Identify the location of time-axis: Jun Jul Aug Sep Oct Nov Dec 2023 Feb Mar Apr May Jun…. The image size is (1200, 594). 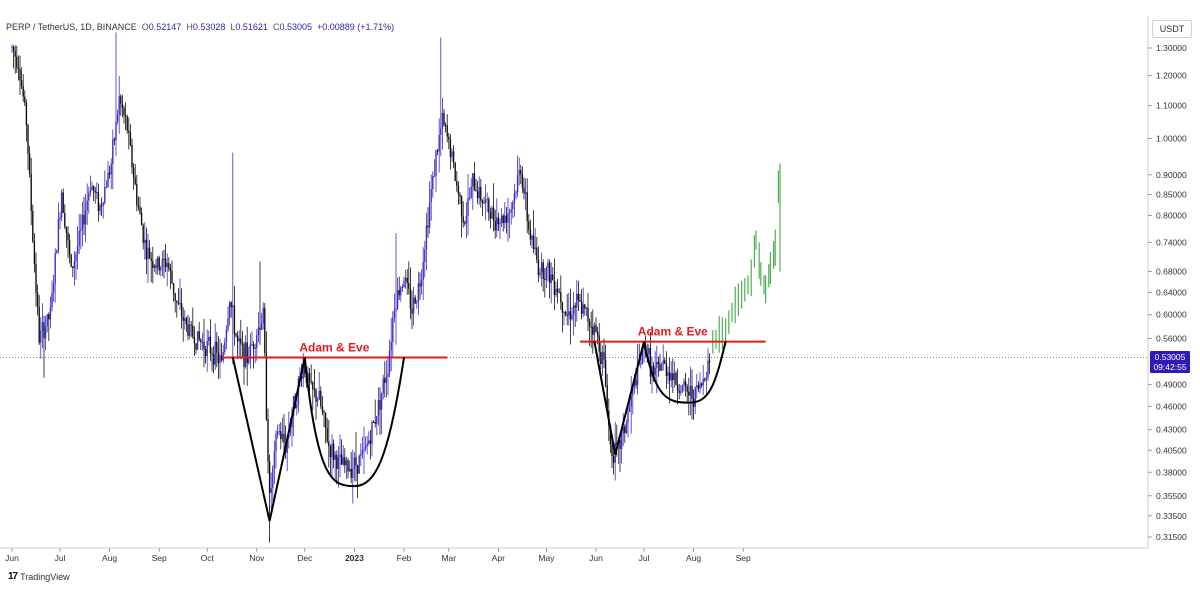
(378, 555).